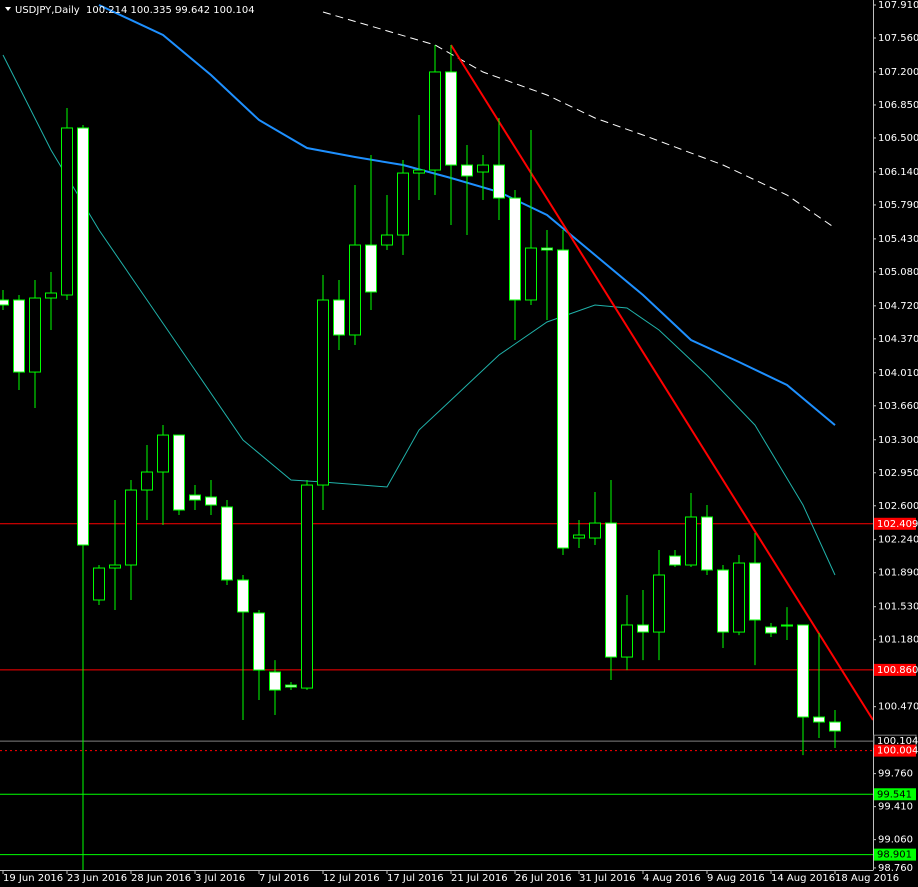  Describe the element at coordinates (898, 239) in the screenshot. I see `y-tick-label: 105.430` at that location.